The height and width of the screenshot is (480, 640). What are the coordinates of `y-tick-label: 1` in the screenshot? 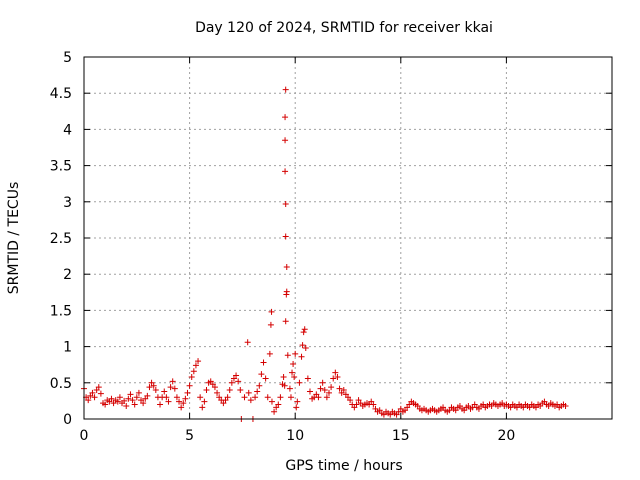 It's located at (67, 348).